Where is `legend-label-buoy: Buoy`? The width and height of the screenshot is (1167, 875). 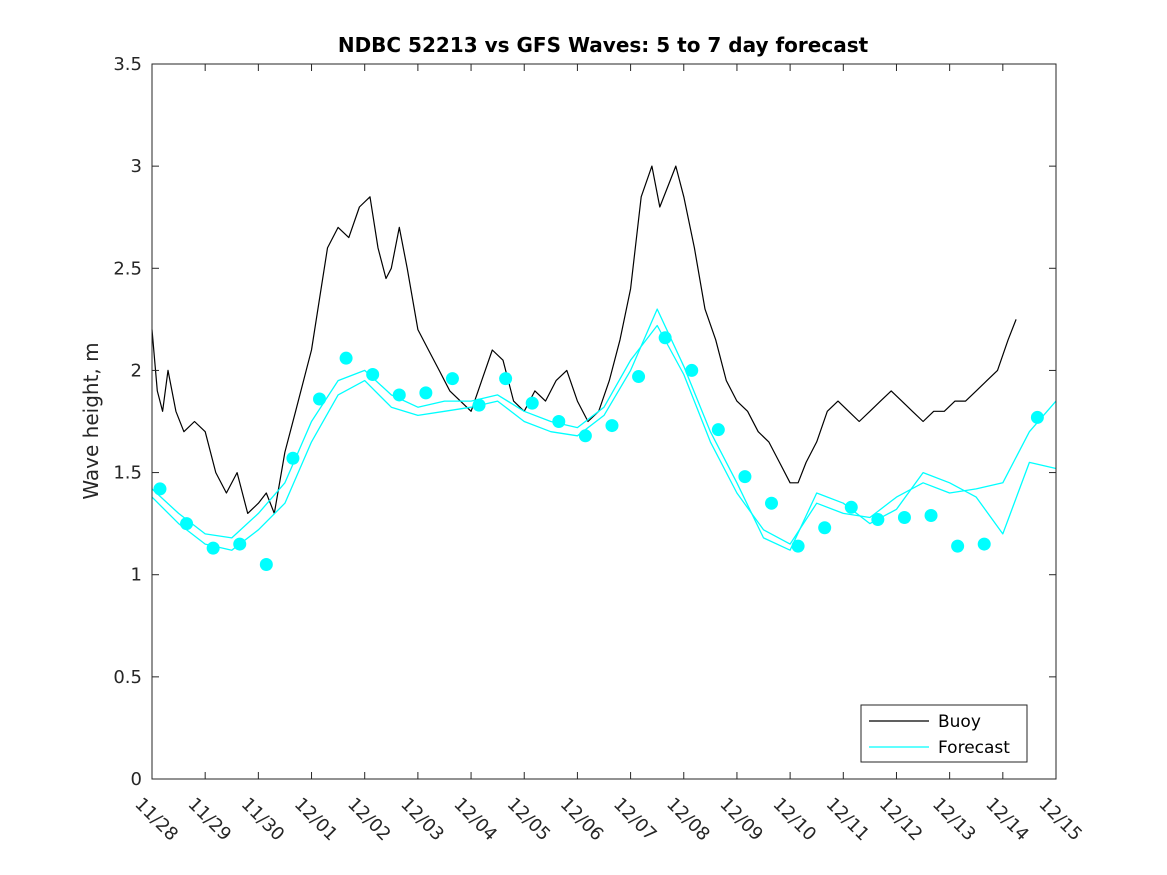 legend-label-buoy: Buoy is located at coordinates (959, 722).